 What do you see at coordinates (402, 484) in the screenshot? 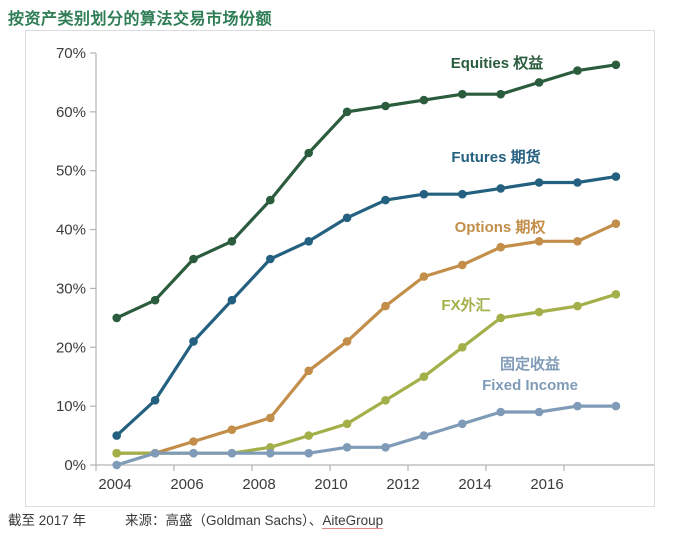
I see `x-axis-label: 2012` at bounding box center [402, 484].